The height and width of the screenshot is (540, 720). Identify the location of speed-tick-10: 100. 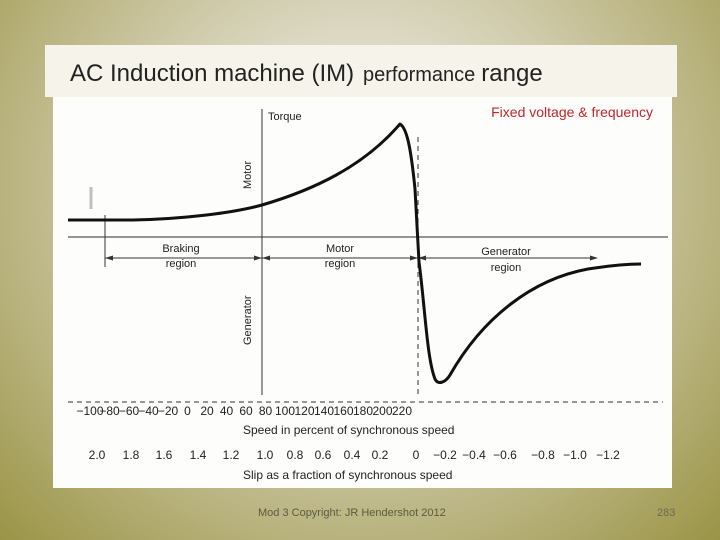
(285, 411).